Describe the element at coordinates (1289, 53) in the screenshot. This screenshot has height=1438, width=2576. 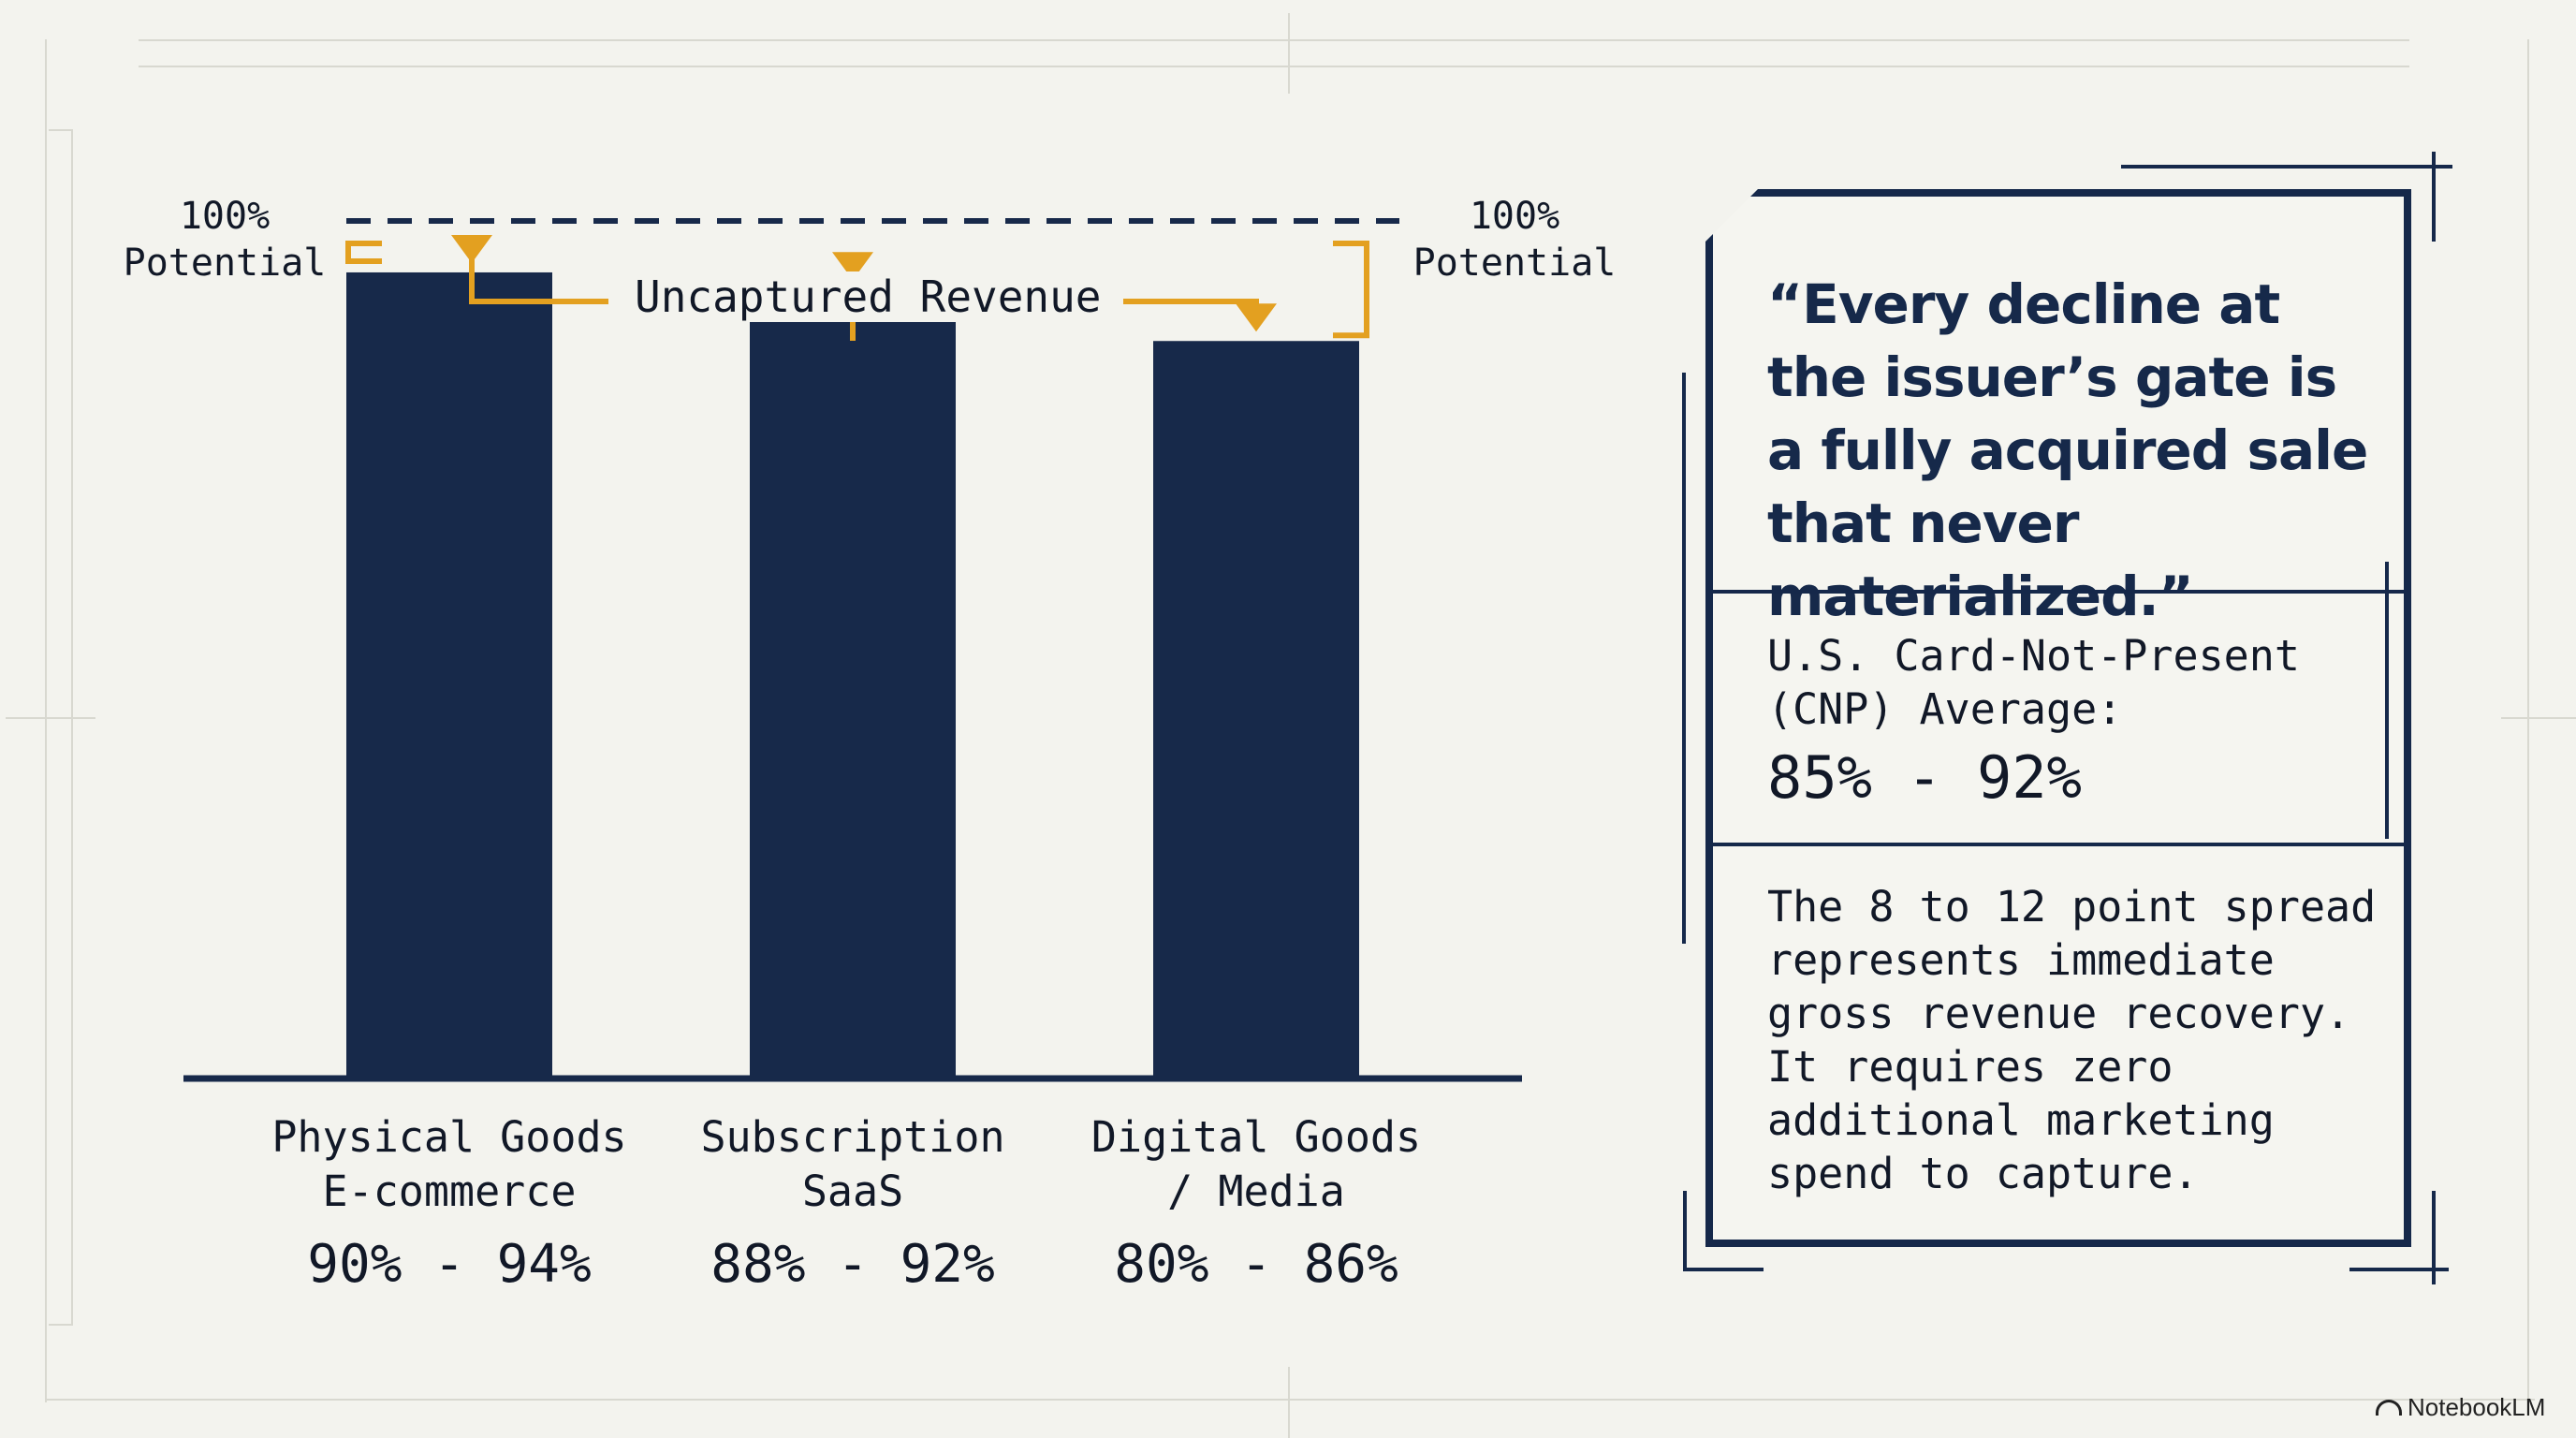
I see `frame-vertical-center` at that location.